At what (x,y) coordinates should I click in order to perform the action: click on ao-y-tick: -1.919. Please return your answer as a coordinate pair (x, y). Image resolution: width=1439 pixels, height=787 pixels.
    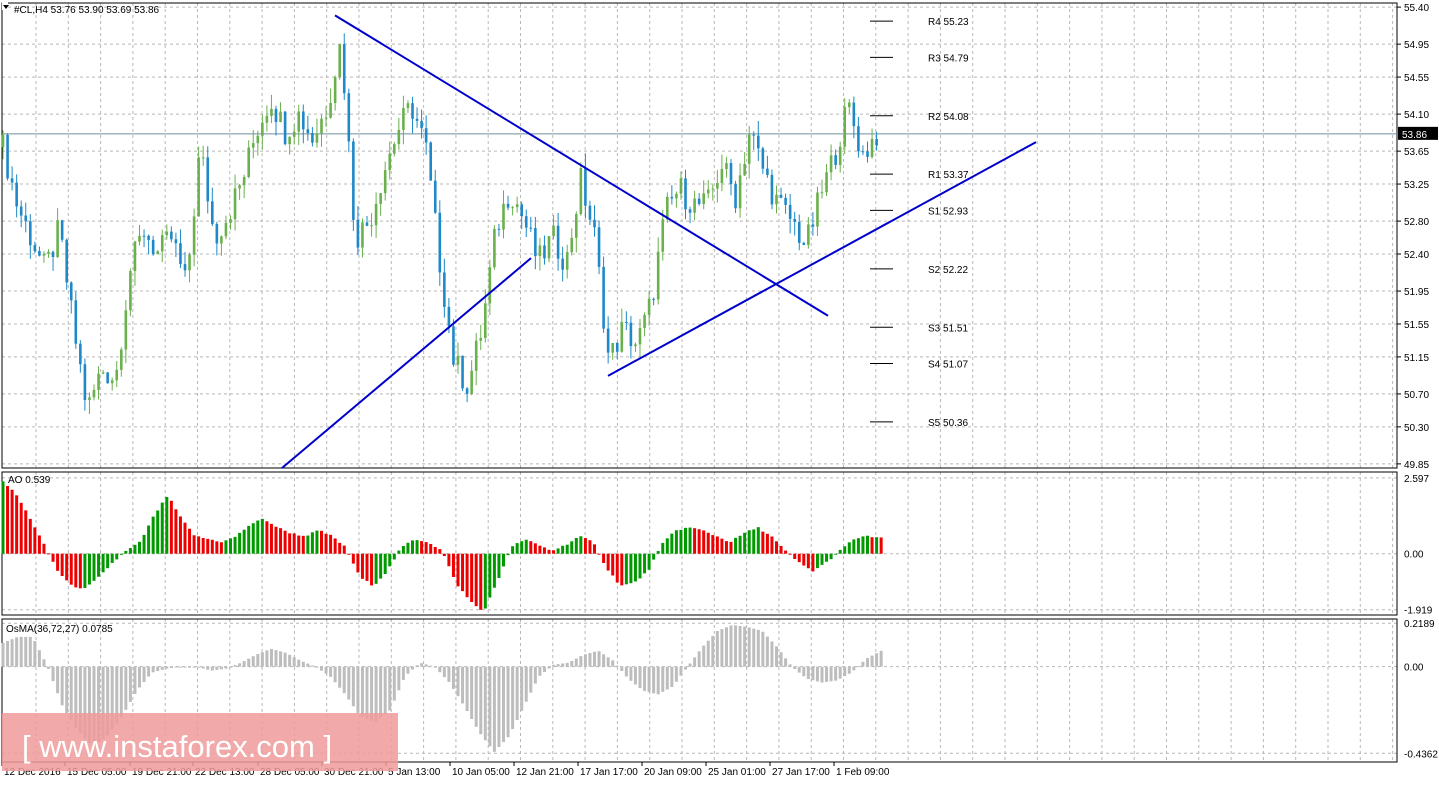
    Looking at the image, I should click on (1418, 611).